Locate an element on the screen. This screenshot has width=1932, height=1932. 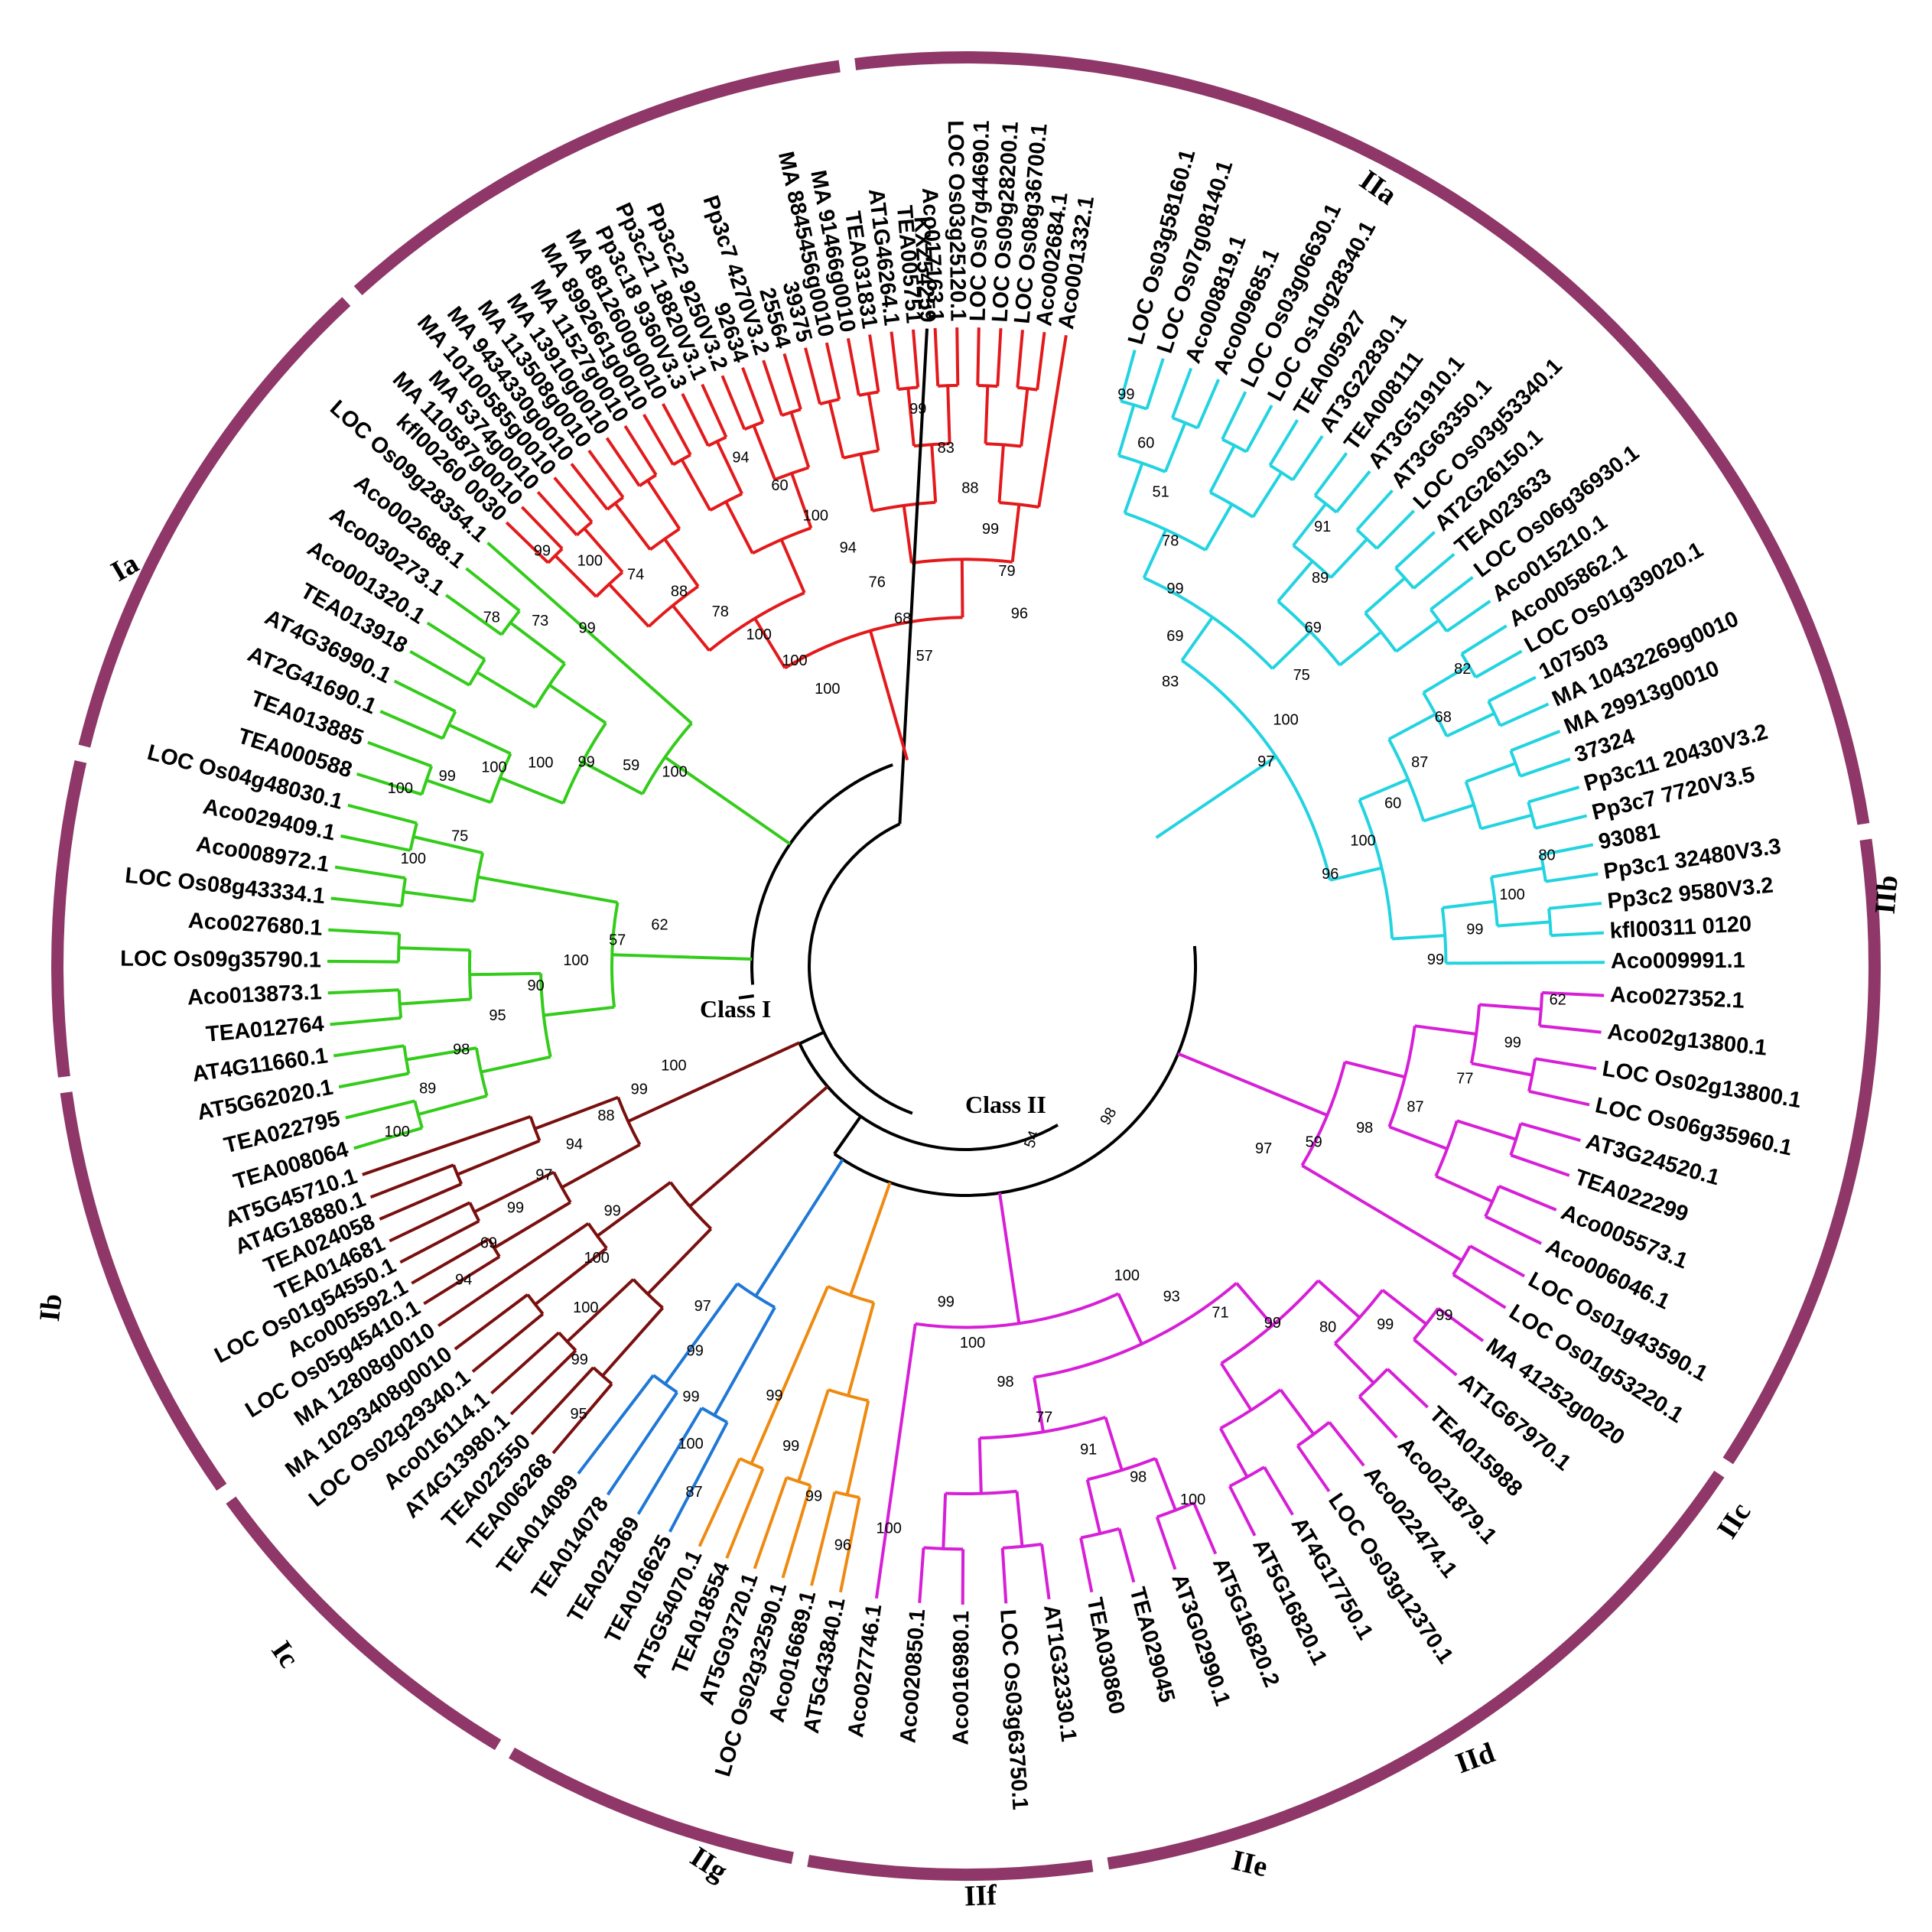
bootstrap-label: 75 is located at coordinates (459, 836).